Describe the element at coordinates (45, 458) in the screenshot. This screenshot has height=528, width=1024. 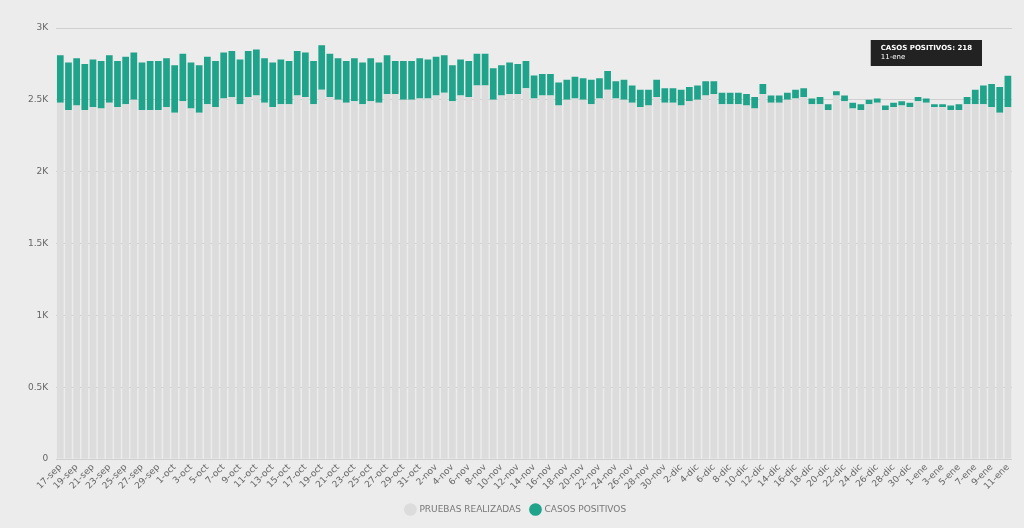
I see `y-tick-label: 0` at that location.